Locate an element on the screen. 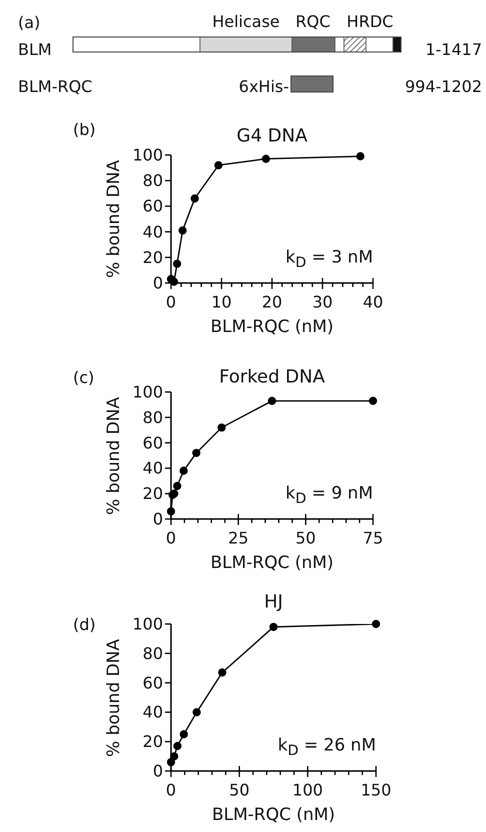 The height and width of the screenshot is (832, 486). text: (a) is located at coordinates (29, 22).